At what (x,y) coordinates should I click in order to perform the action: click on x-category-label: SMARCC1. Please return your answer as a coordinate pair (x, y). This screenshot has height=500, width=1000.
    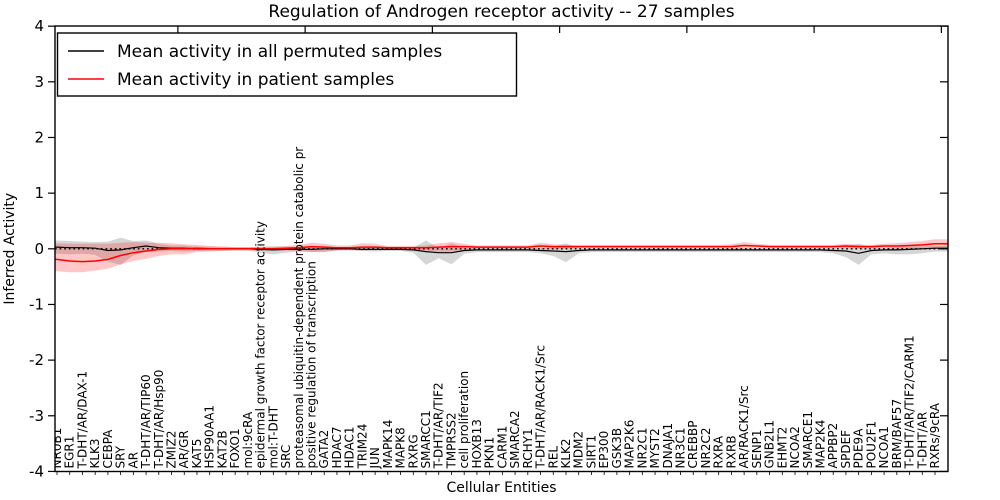
    Looking at the image, I should click on (426, 439).